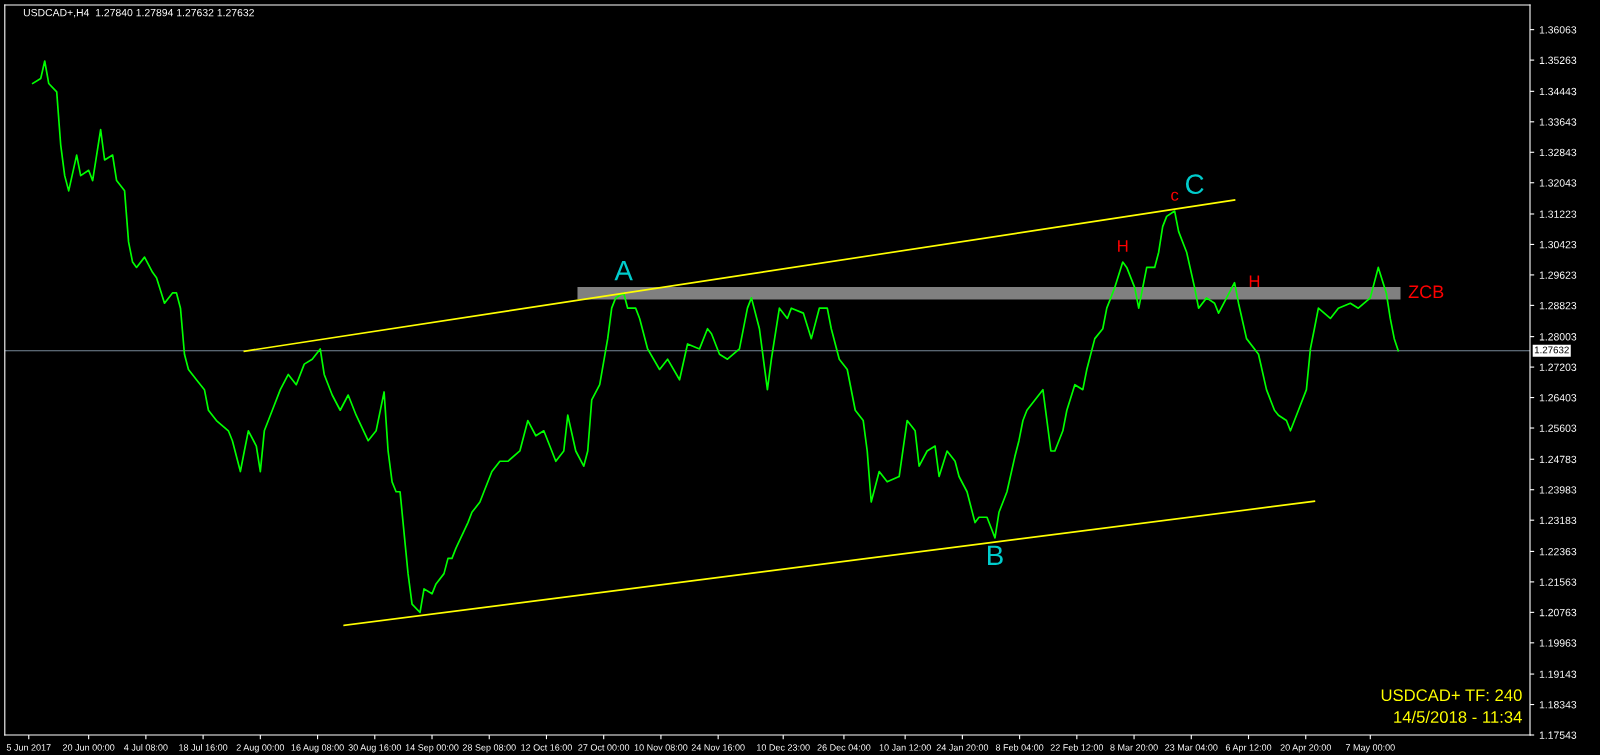 Image resolution: width=1600 pixels, height=755 pixels. Describe the element at coordinates (1558, 612) in the screenshot. I see `y-tick-label: 1.20763` at that location.